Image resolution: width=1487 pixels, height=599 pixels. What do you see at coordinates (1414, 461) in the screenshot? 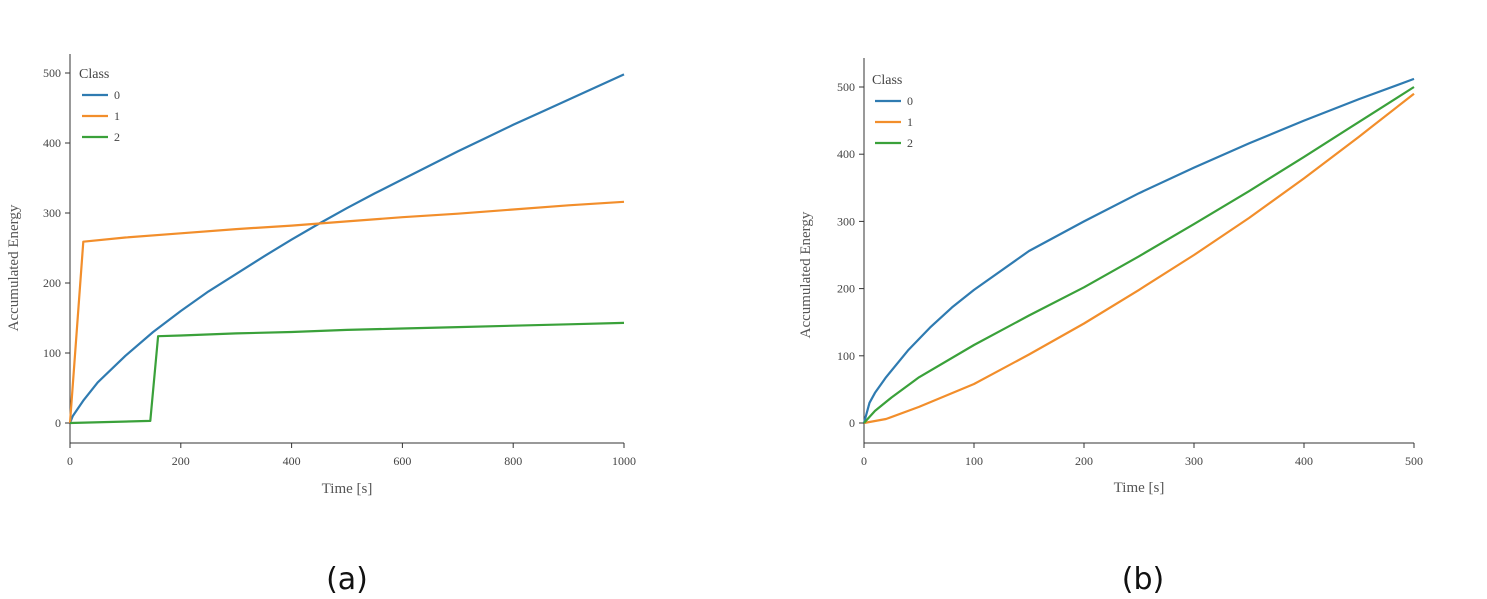
I see `x-tick-label: 500` at bounding box center [1414, 461].